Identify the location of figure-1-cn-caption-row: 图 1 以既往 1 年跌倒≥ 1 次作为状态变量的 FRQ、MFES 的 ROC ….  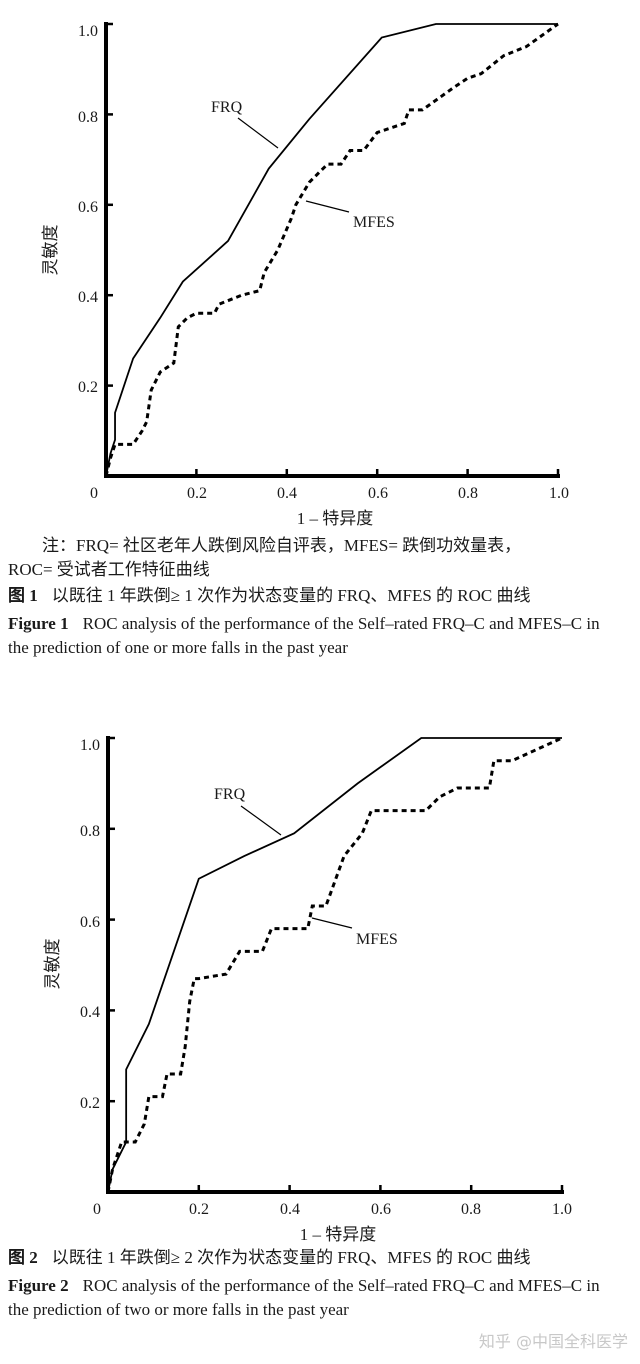
(314, 596).